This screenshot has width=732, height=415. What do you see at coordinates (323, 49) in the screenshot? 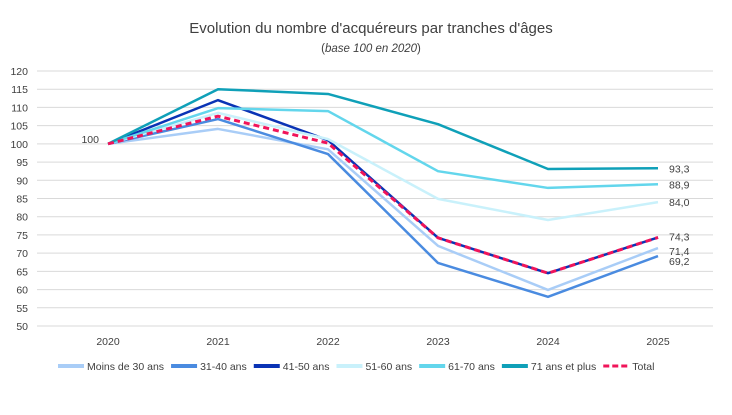
I see `subtitle-open: (` at bounding box center [323, 49].